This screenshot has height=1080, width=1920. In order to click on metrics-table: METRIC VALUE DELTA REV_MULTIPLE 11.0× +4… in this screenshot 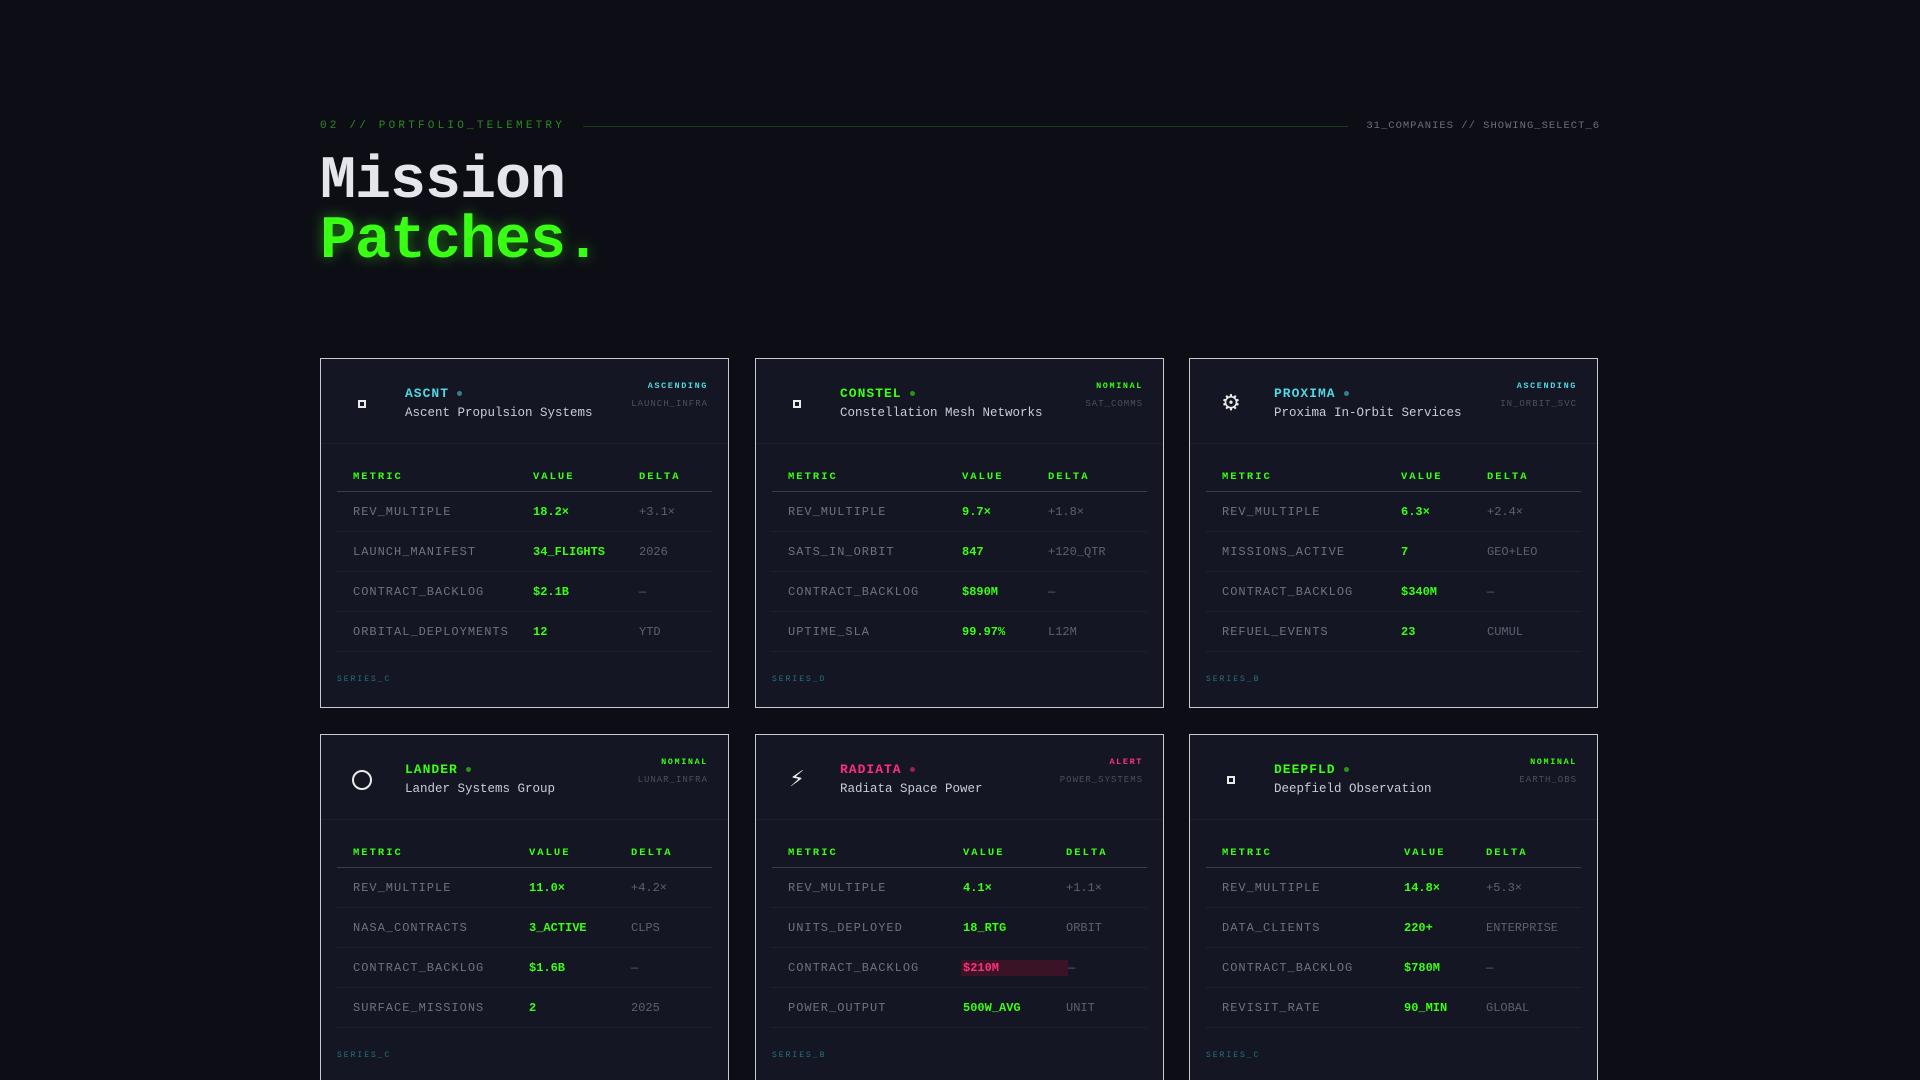, I will do `click(524, 933)`.